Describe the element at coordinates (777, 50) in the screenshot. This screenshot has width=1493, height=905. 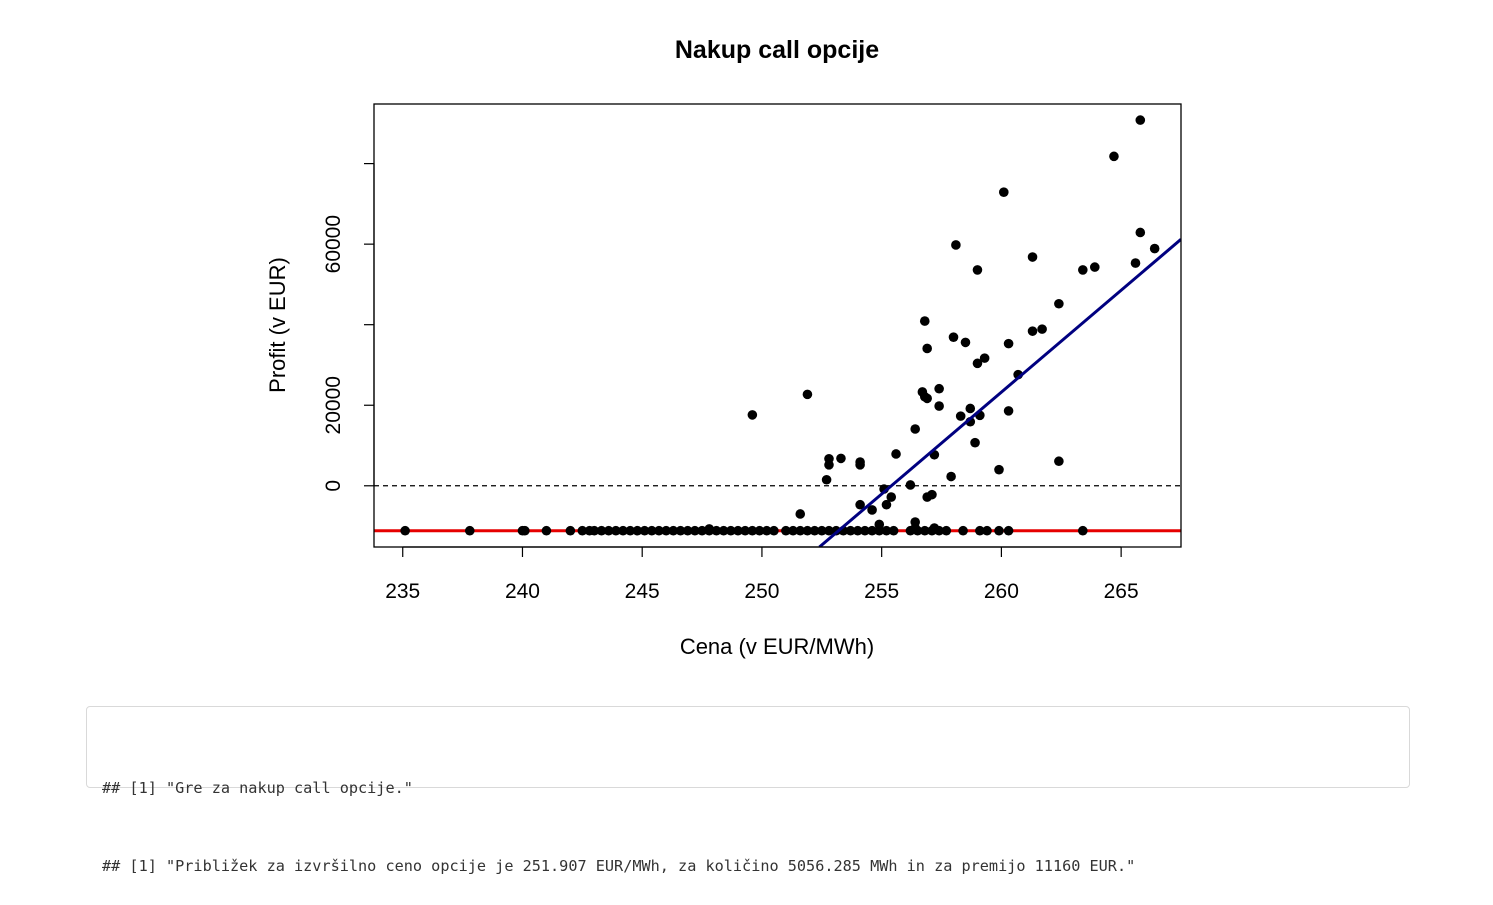
I see `chart-title: Nakup call opcije` at that location.